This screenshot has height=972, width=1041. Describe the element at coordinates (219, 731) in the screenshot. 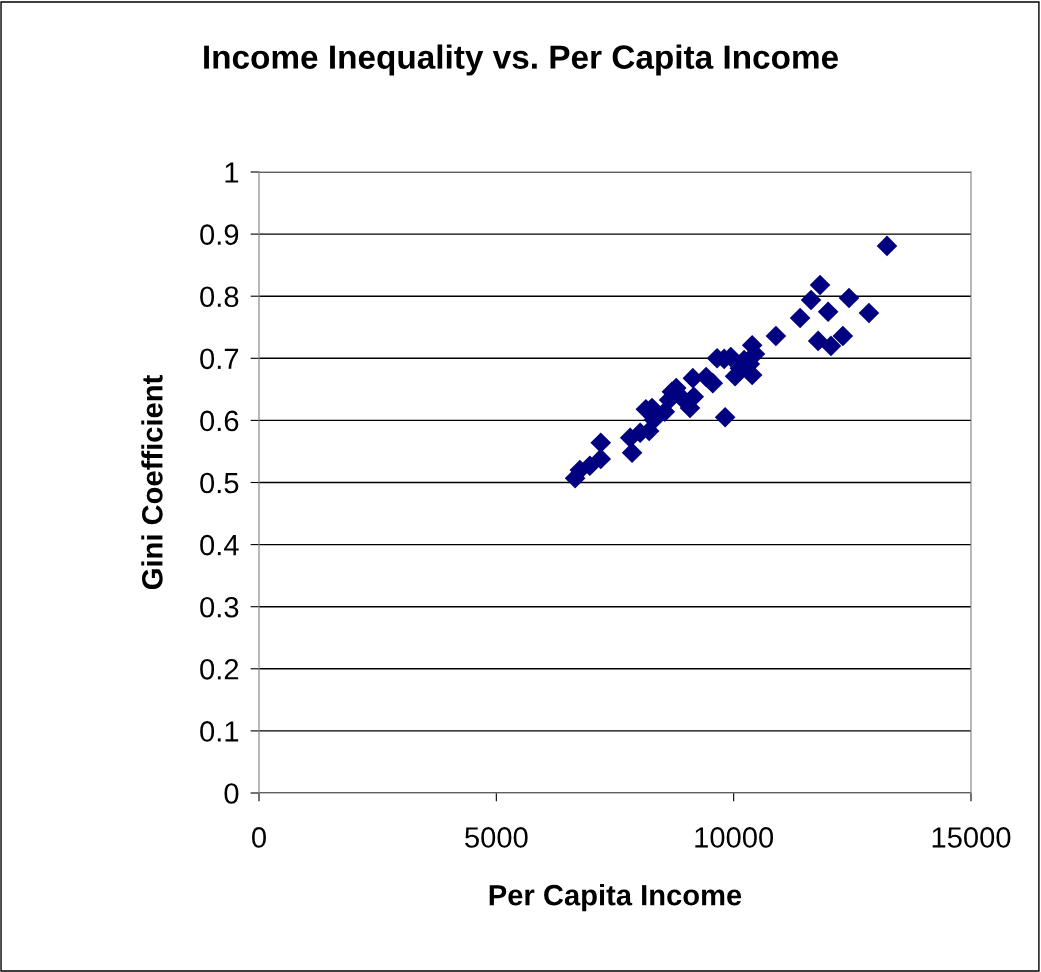

I see `y-tick-label: 0.1` at that location.